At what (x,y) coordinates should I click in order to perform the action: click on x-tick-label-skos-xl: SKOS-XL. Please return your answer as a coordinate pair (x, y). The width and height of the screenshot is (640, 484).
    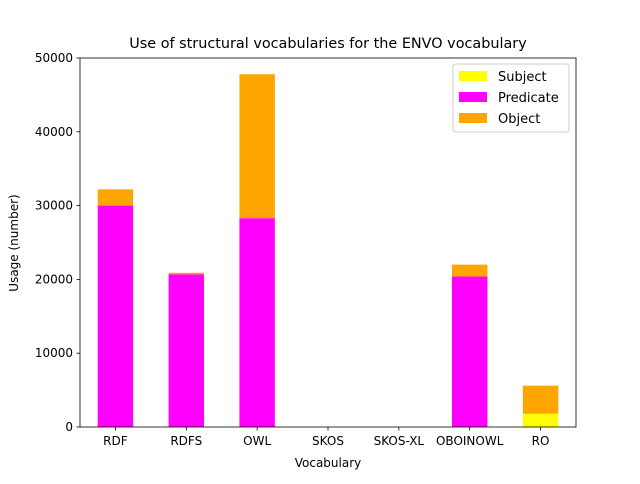
    Looking at the image, I should click on (399, 441).